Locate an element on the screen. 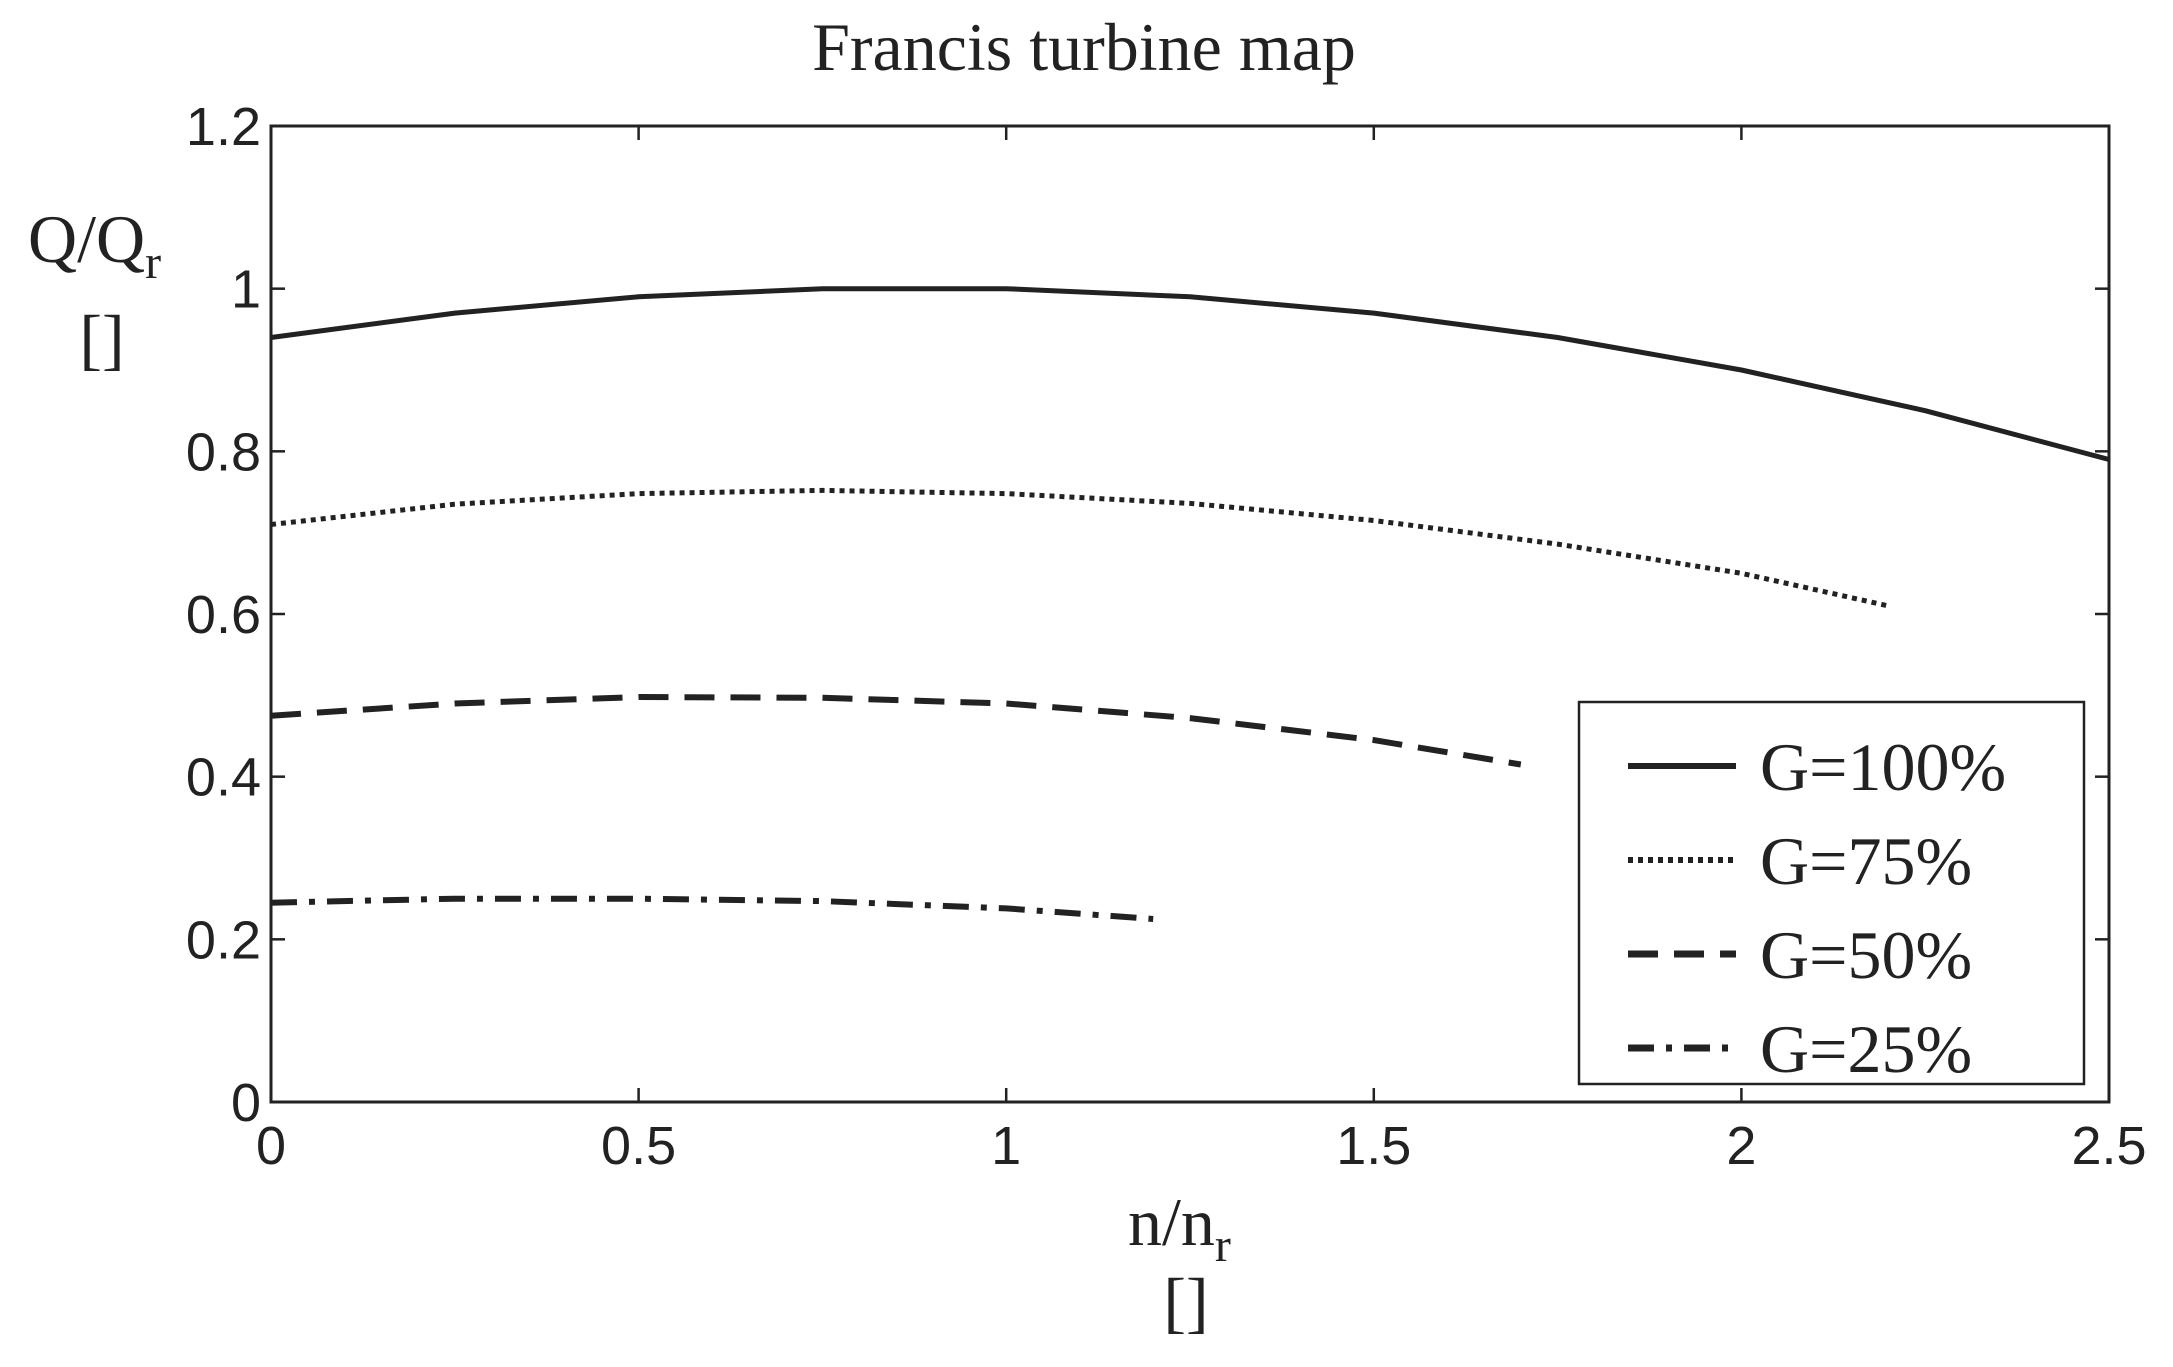 The image size is (2173, 1367). legend-label: G=100% is located at coordinates (1883, 767).